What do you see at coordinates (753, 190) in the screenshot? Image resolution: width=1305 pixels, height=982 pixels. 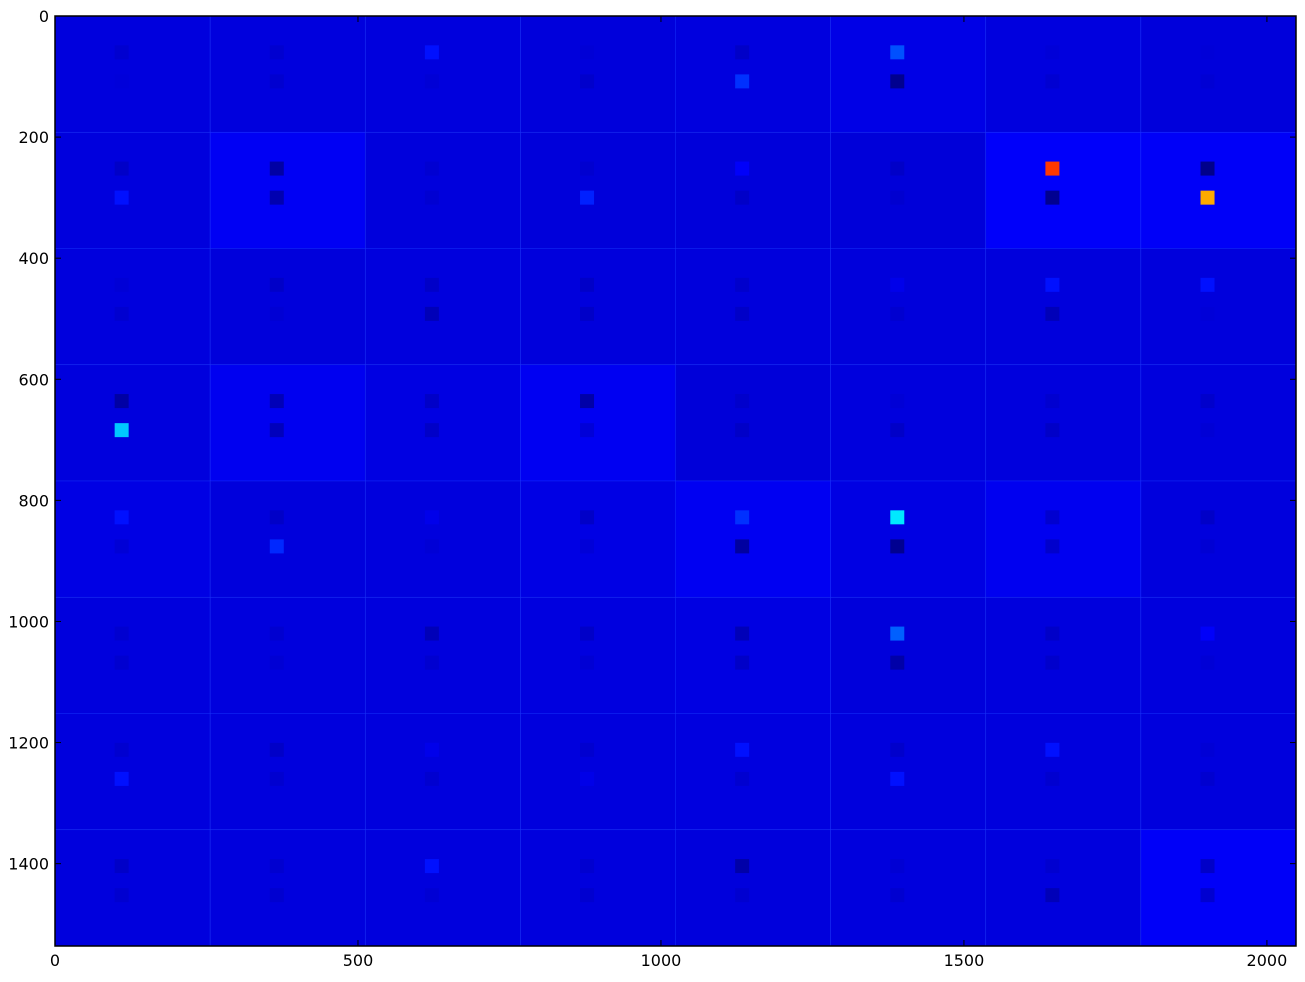 I see `heatmap-tile-r1-c4` at bounding box center [753, 190].